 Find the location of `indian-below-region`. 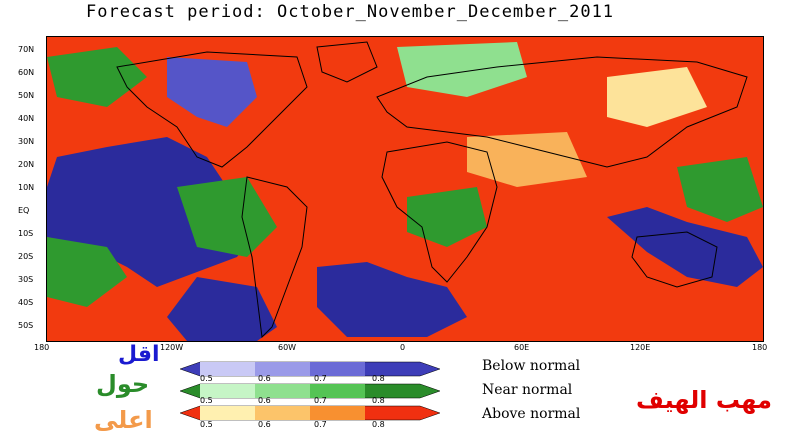

indian-below-region is located at coordinates (685, 247).